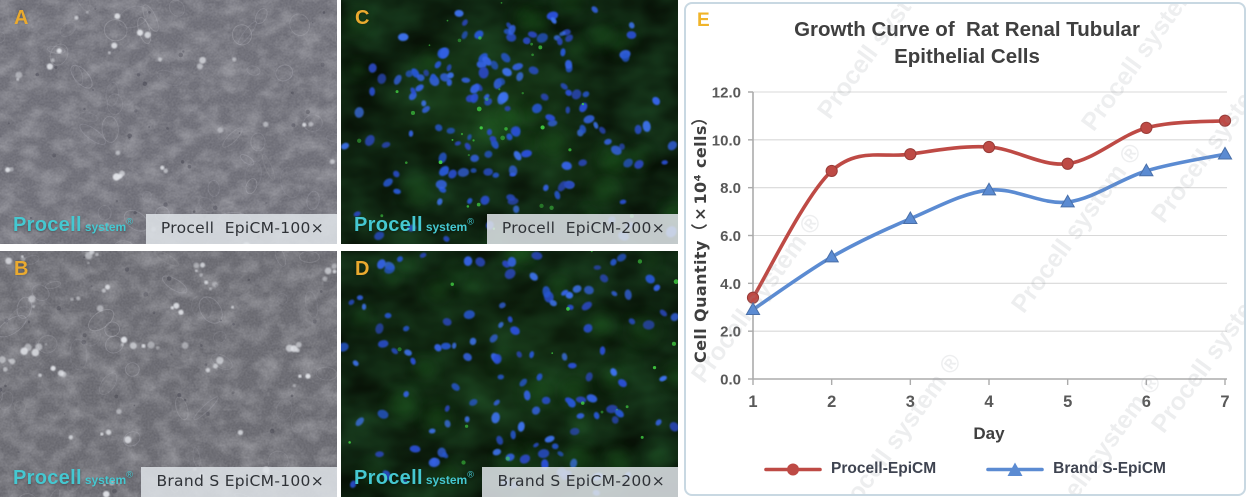 The height and width of the screenshot is (500, 1250). I want to click on svg-text: 10.0, so click(726, 140).